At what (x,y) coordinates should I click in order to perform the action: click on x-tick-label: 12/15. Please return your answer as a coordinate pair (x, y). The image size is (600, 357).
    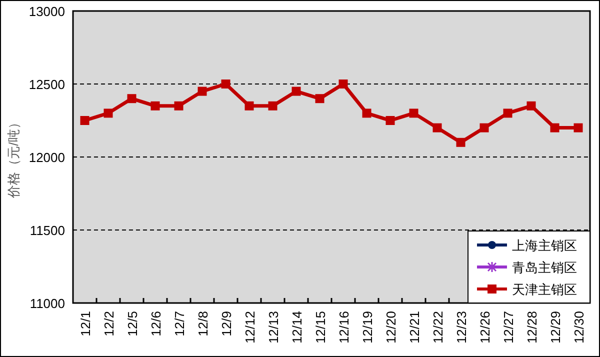
    Looking at the image, I should click on (320, 327).